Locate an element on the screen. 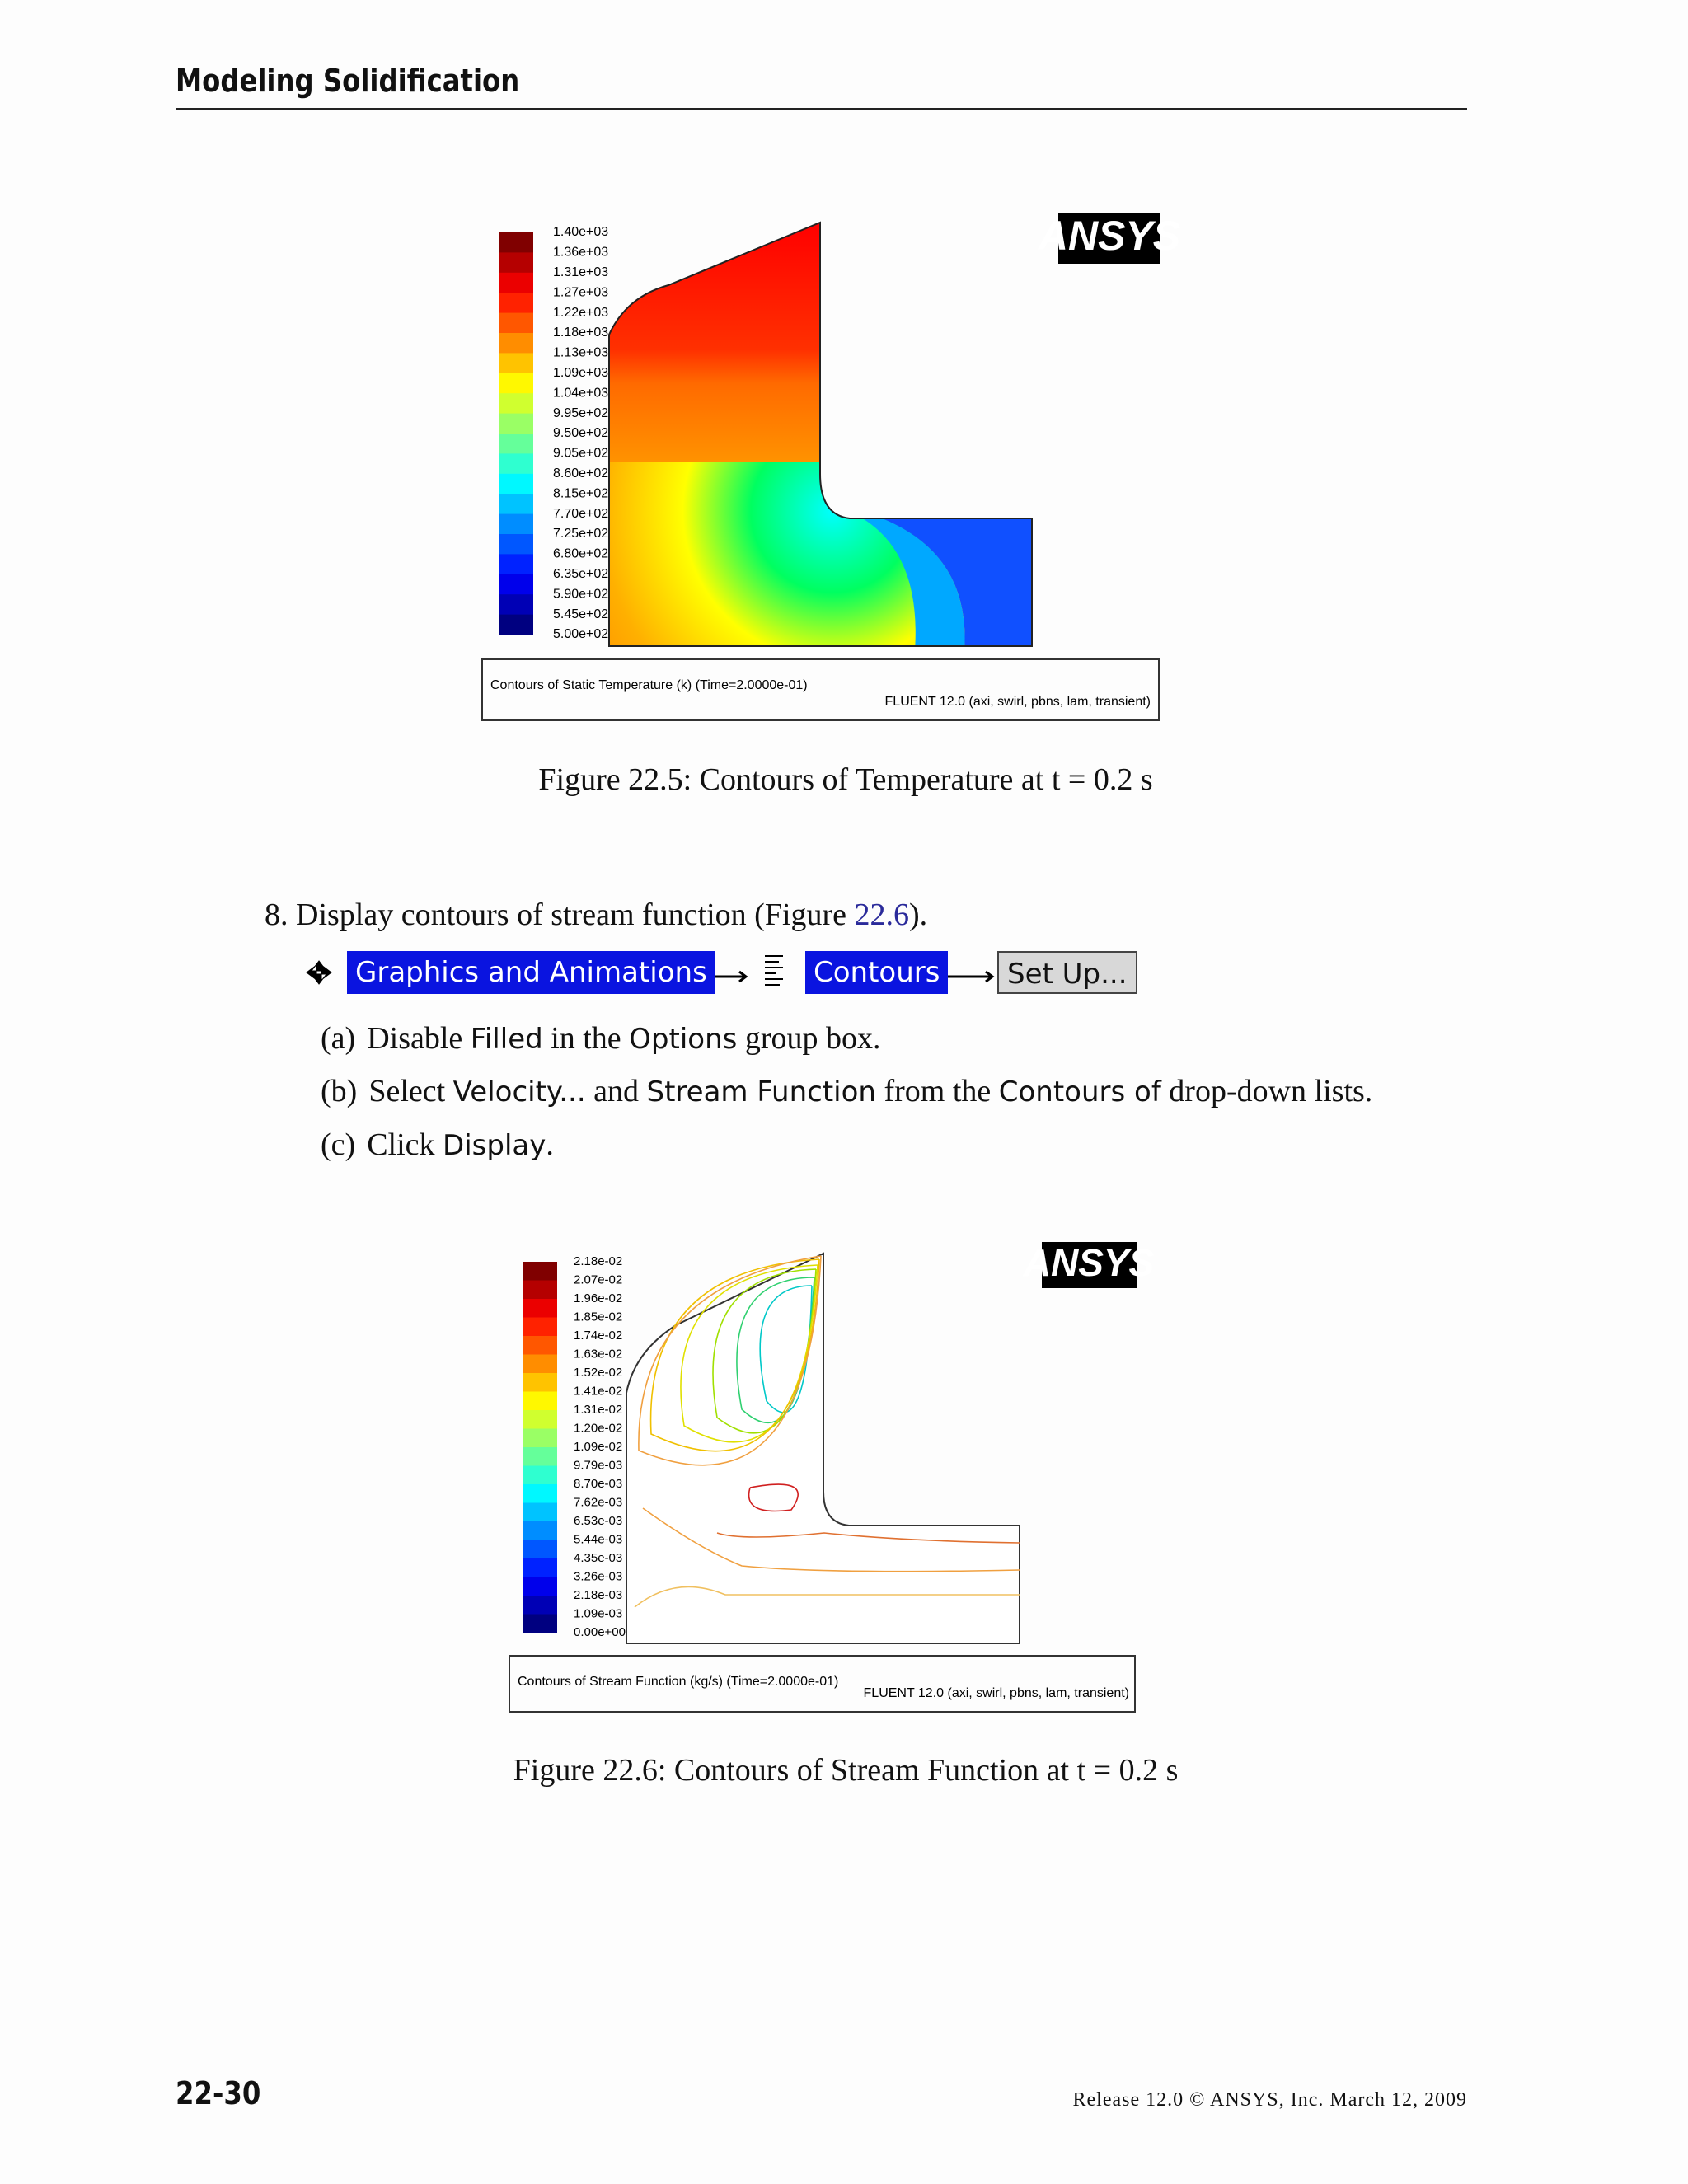  substep-text: Select is located at coordinates (411, 1091).